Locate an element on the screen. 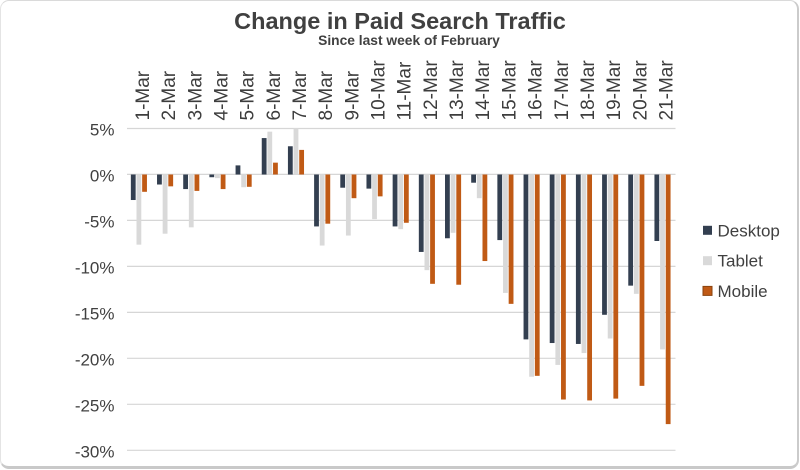  svg-text: 10-Mar is located at coordinates (378, 90).